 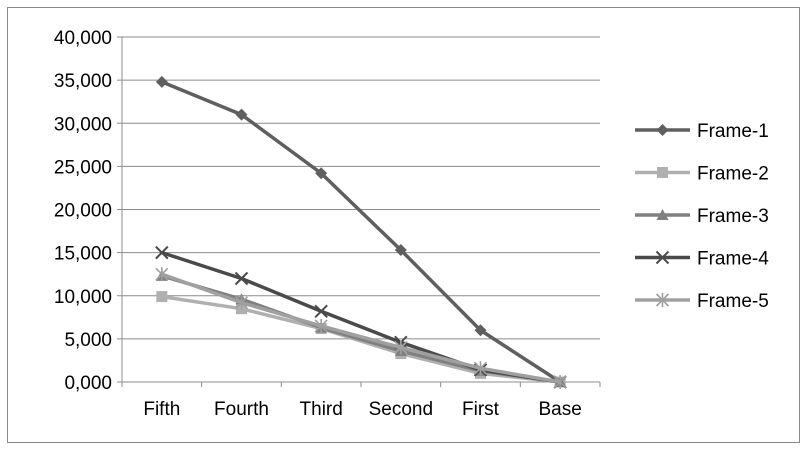 What do you see at coordinates (733, 174) in the screenshot?
I see `legend-label: Frame-2` at bounding box center [733, 174].